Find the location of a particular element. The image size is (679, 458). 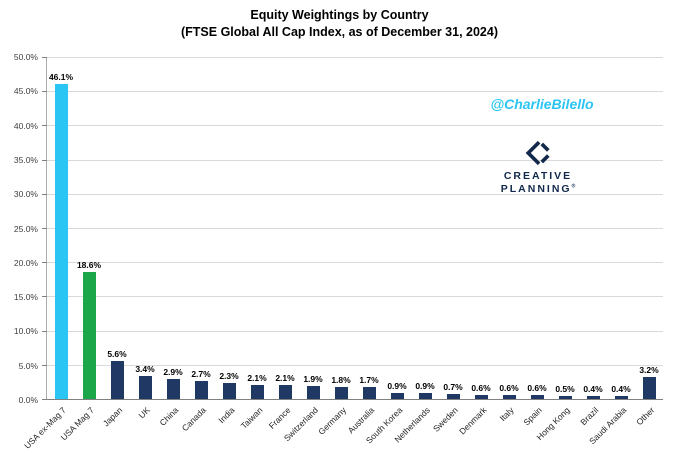

creative-planning-logo-icon is located at coordinates (538, 153).